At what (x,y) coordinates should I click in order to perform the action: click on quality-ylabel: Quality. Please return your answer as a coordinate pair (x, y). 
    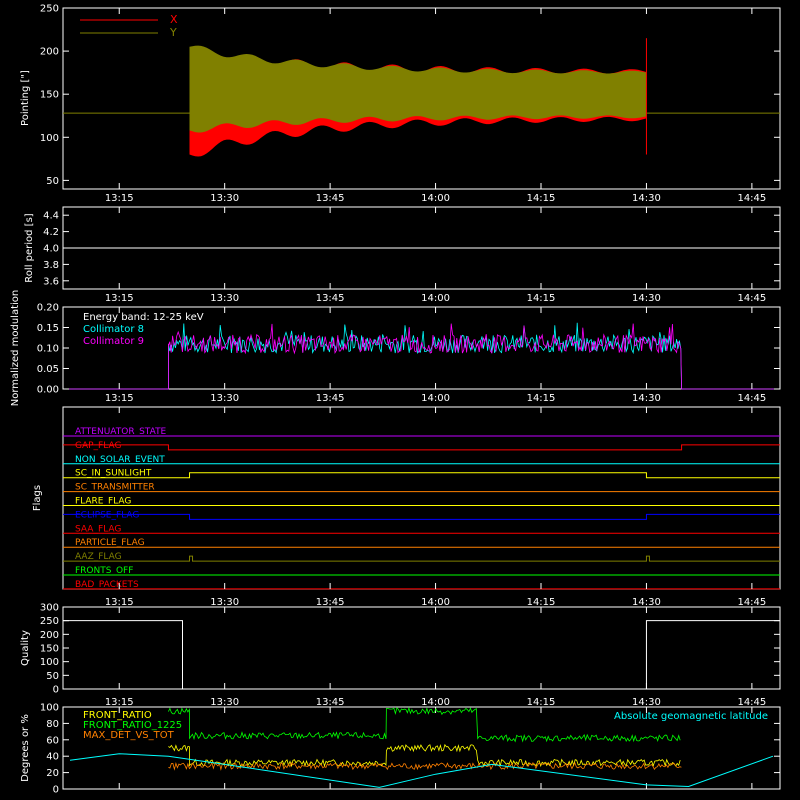
    Looking at the image, I should click on (25, 648).